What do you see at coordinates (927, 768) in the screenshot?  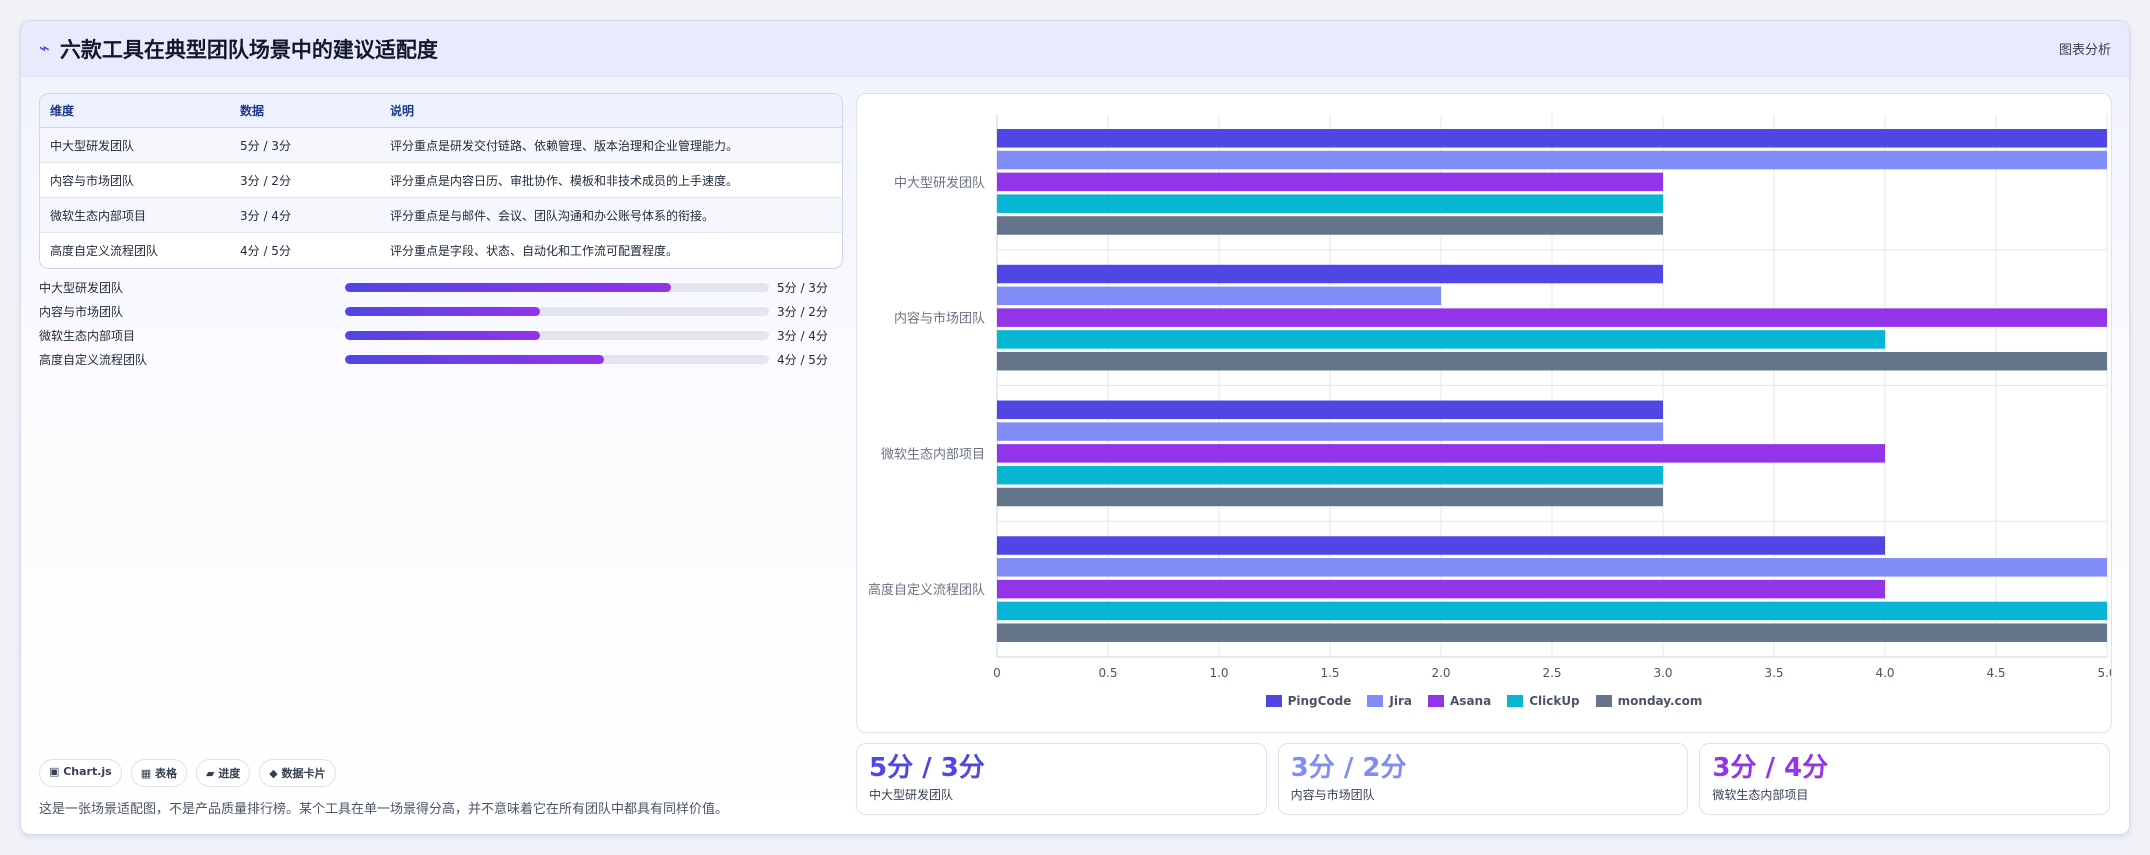 I see `card-value: 5分 / 3分` at bounding box center [927, 768].